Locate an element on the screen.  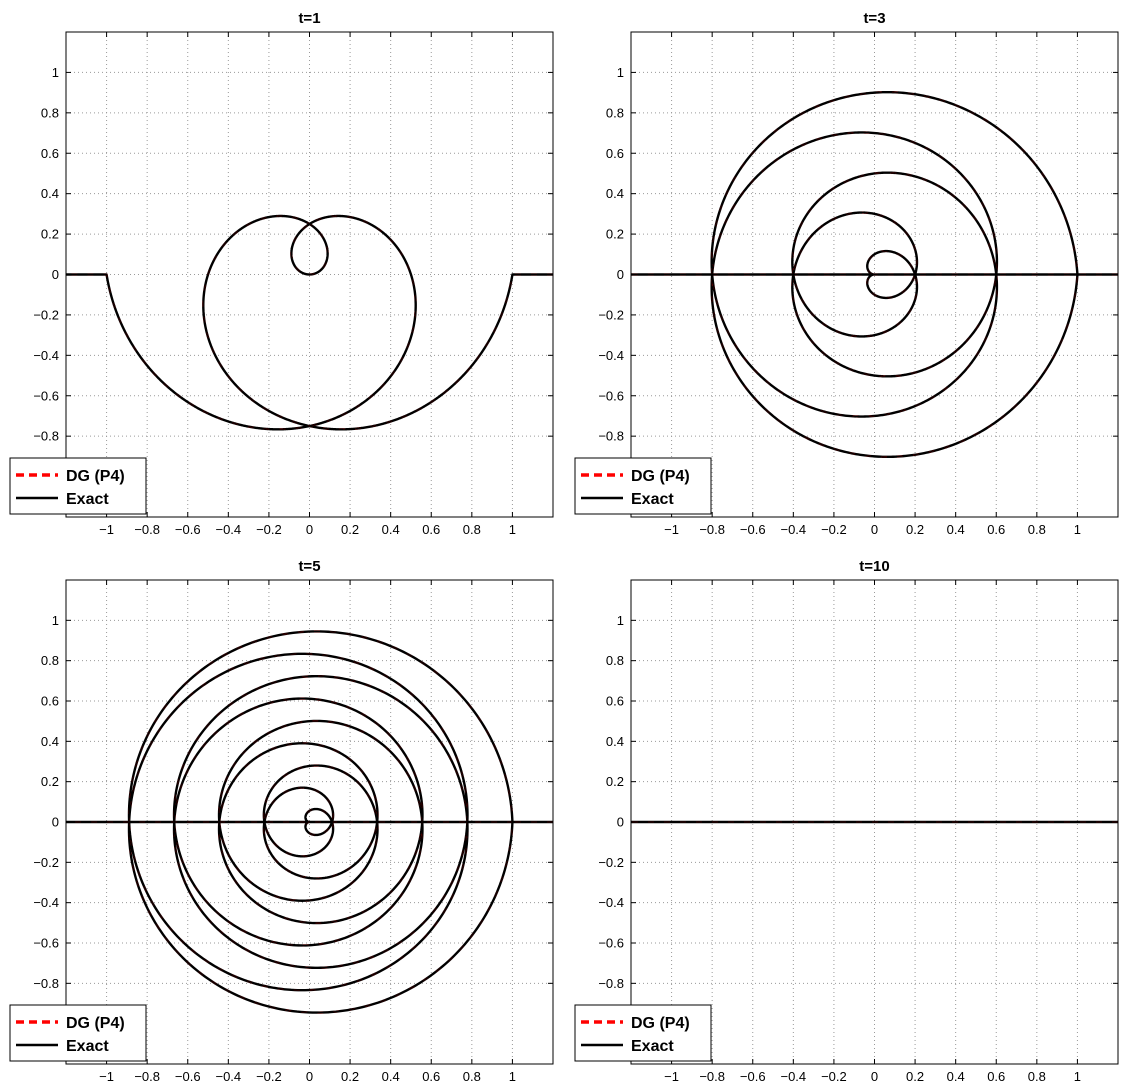
panel-title: t=1 is located at coordinates (309, 18).